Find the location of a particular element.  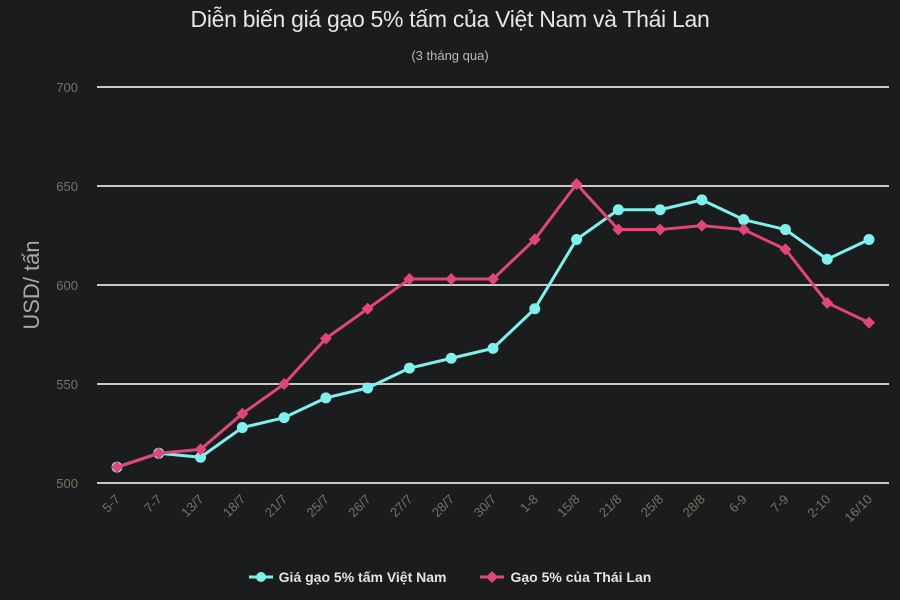

x-tick-label: 21/7 is located at coordinates (276, 506).